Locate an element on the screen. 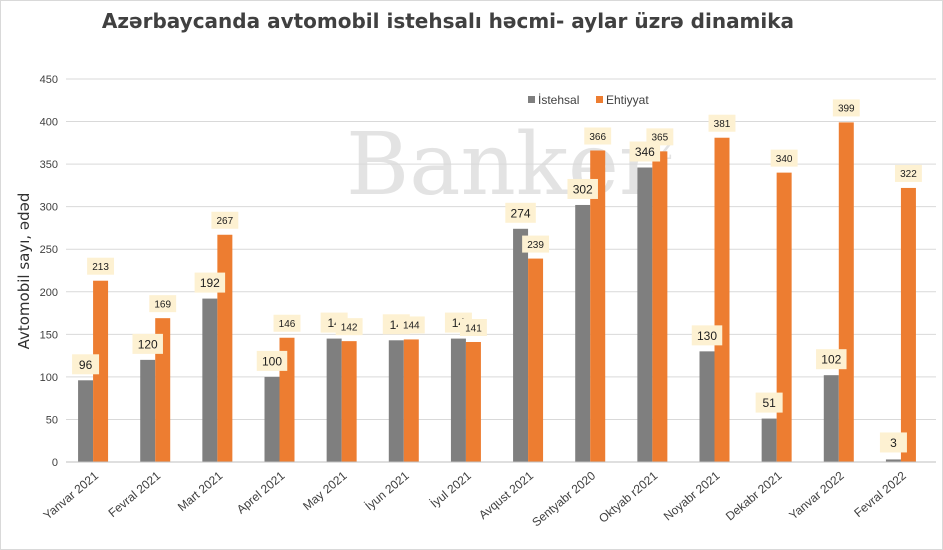 The image size is (943, 550). data-label: 192 is located at coordinates (210, 283).